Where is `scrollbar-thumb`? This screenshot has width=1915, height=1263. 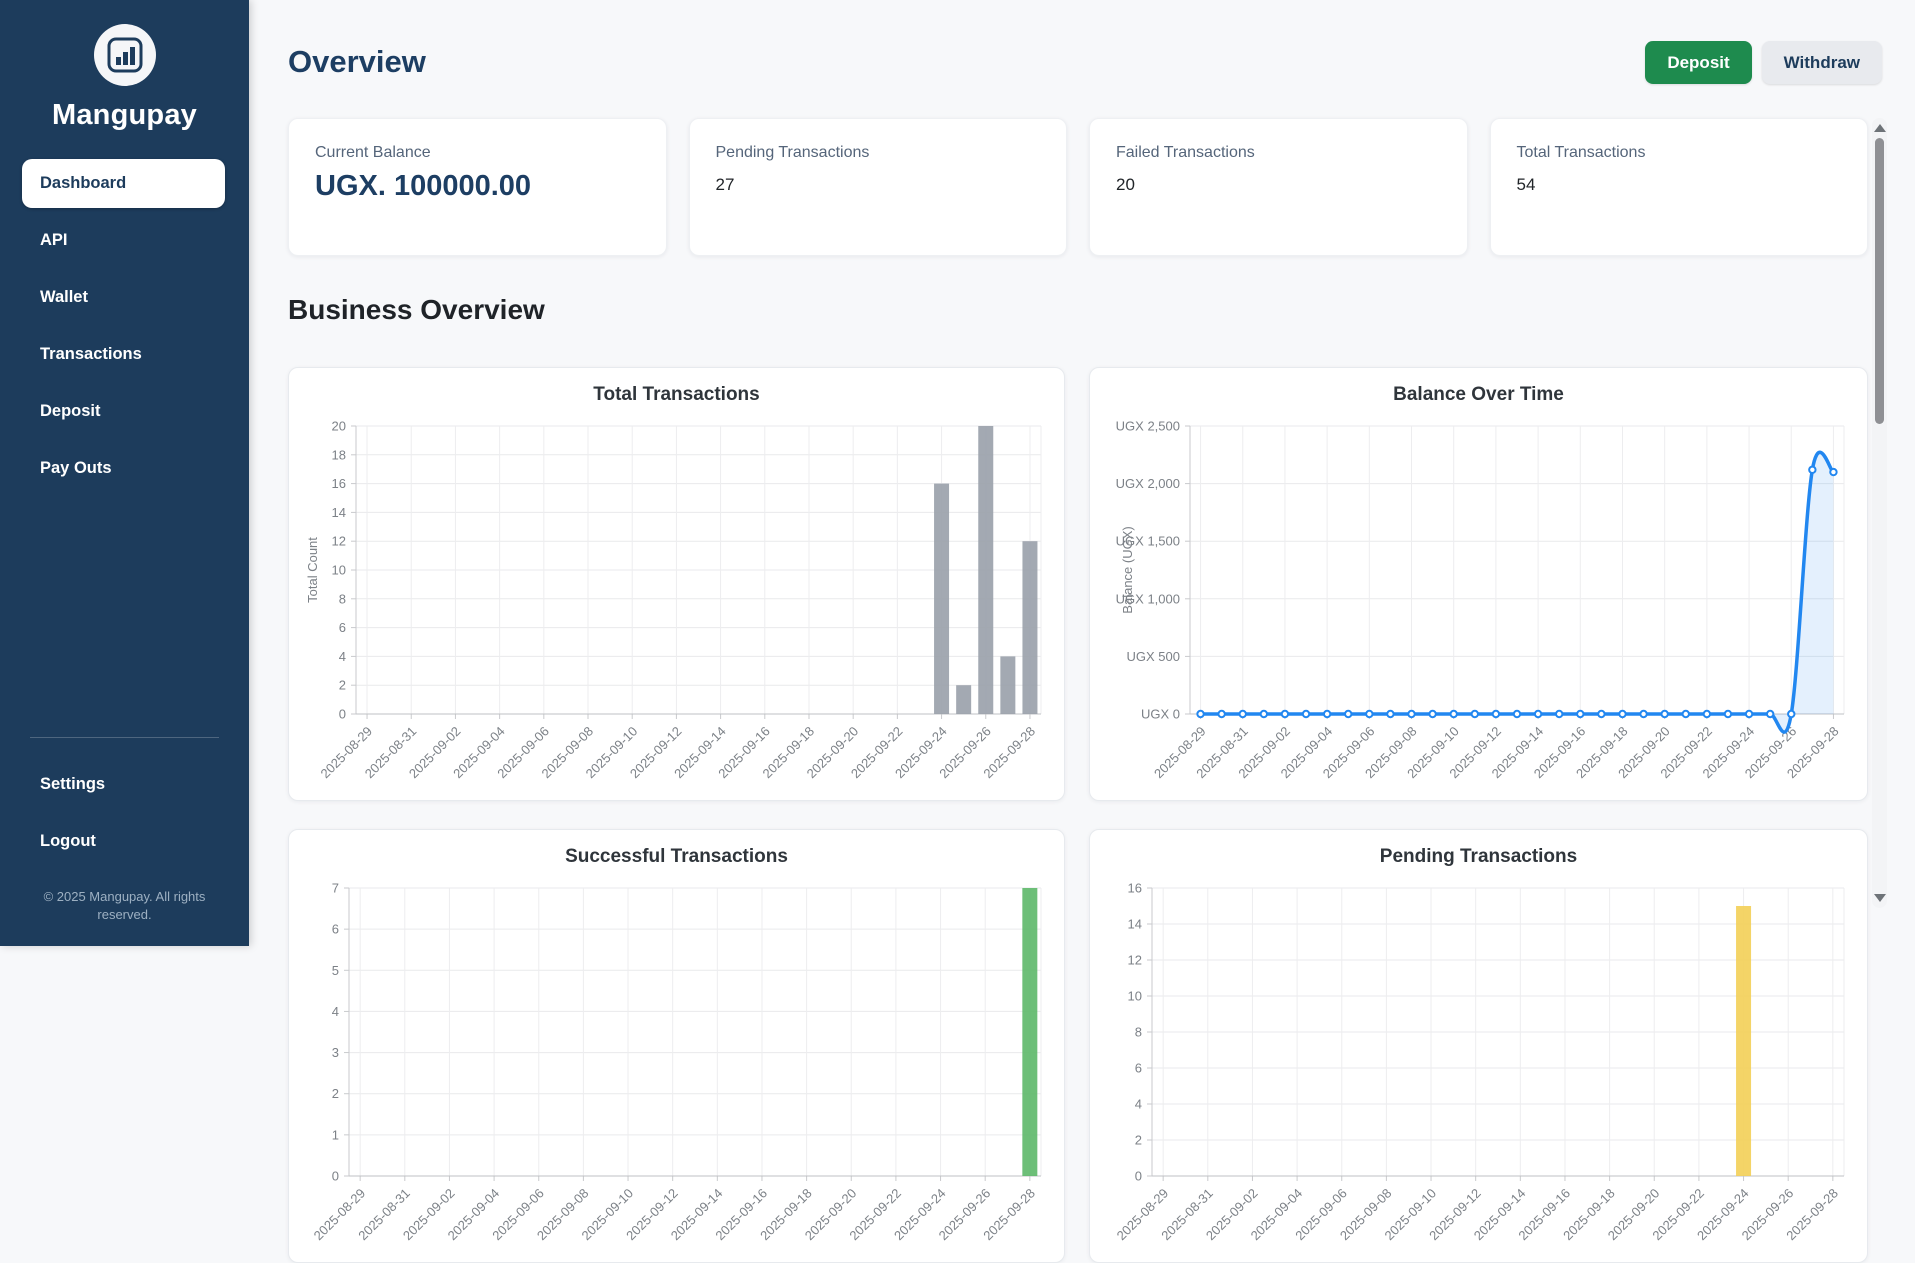
scrollbar-thumb is located at coordinates (1879, 281).